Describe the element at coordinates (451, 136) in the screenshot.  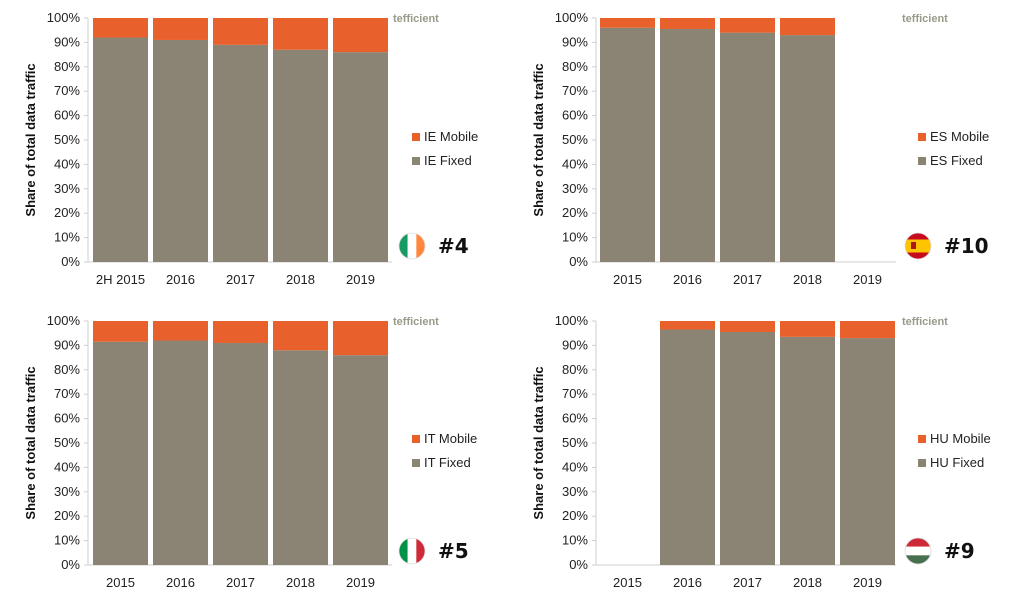
I see `legend-label-mobile: IE Mobile` at that location.